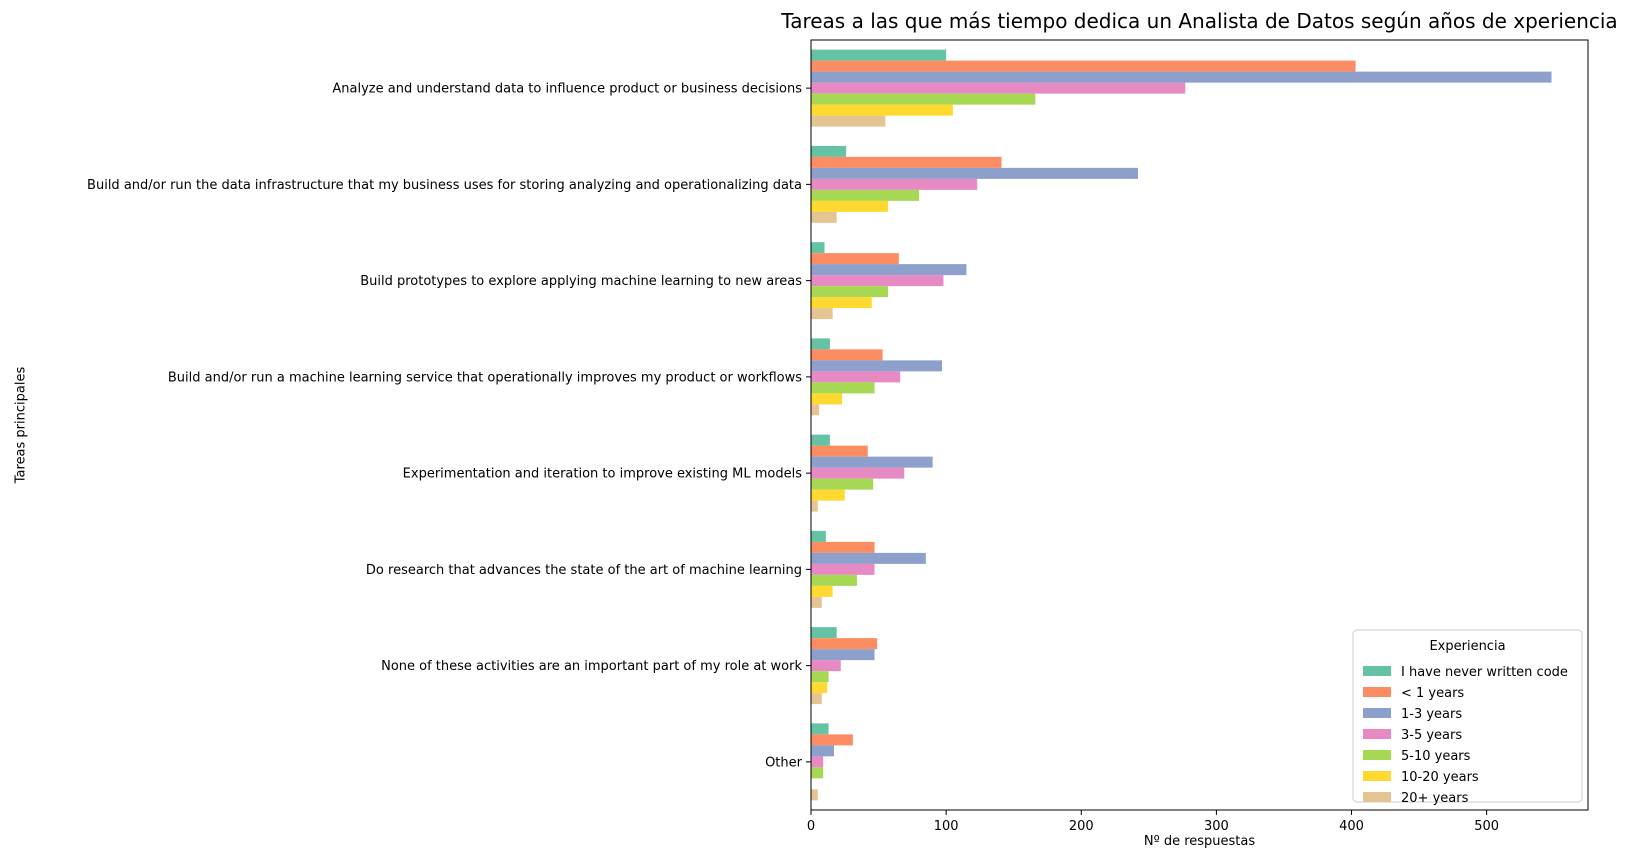  I want to click on legend-label: 10-20 years, so click(1440, 777).